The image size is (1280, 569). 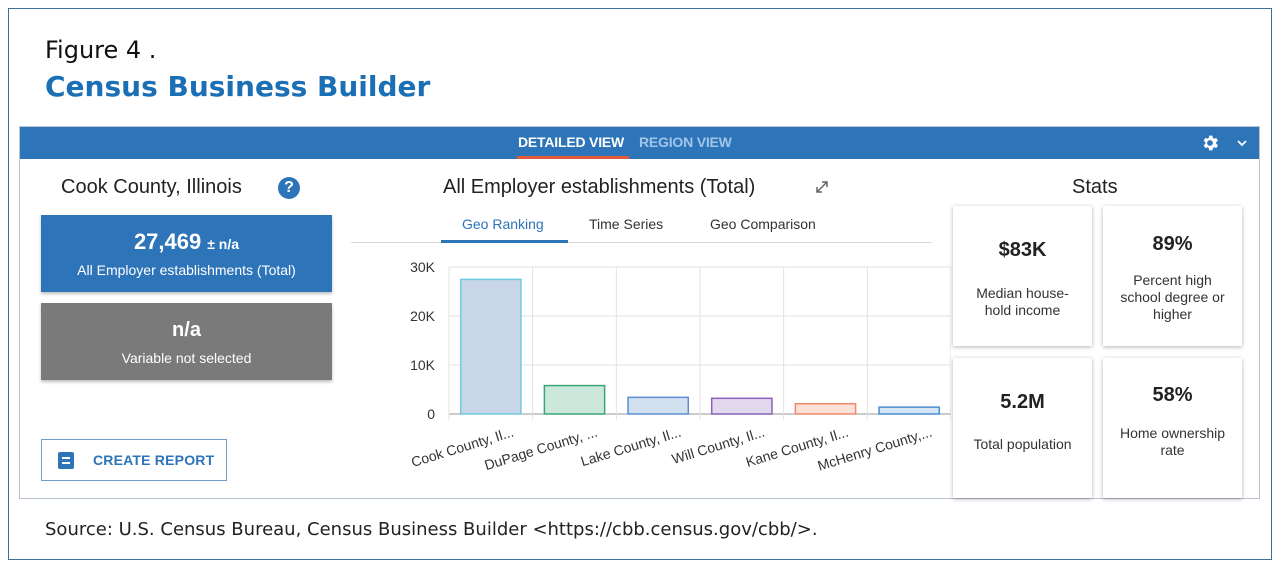 What do you see at coordinates (1172, 244) in the screenshot?
I see `stat-value: 89%` at bounding box center [1172, 244].